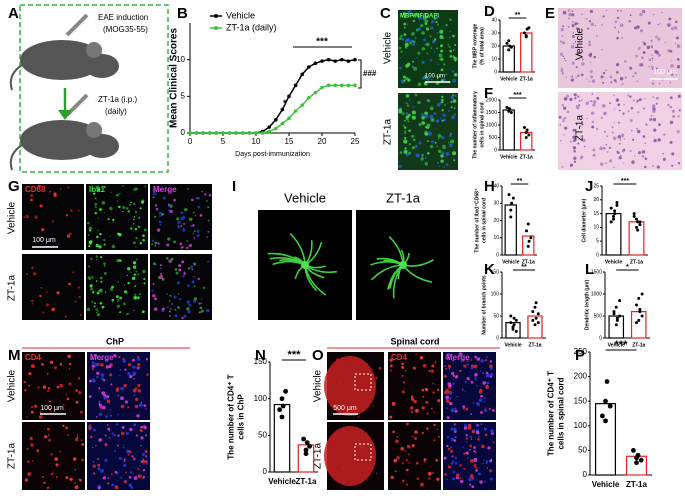 The height and width of the screenshot is (501, 685). Describe the element at coordinates (496, 204) in the screenshot. I see `y-tick-label: 30` at that location.